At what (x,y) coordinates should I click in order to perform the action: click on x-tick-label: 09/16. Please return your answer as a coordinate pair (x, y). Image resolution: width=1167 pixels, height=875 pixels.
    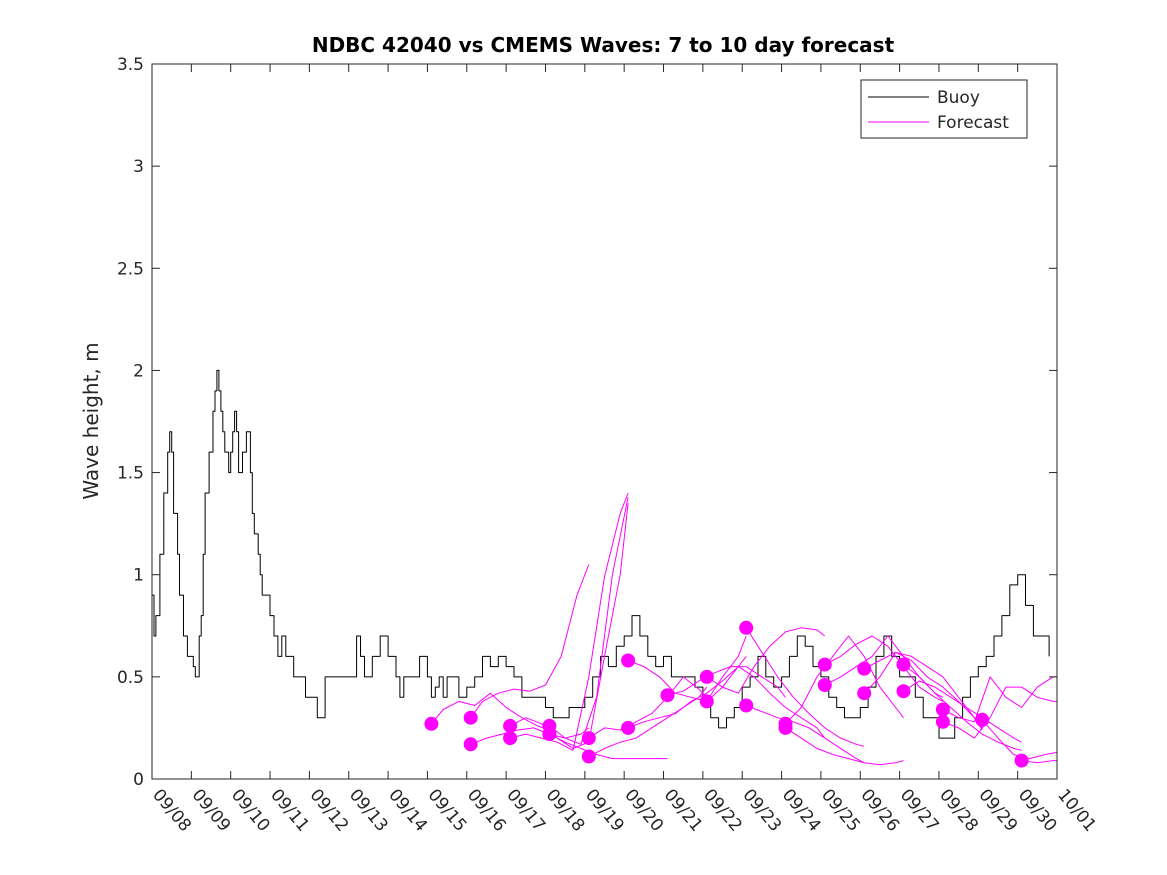
    Looking at the image, I should click on (486, 810).